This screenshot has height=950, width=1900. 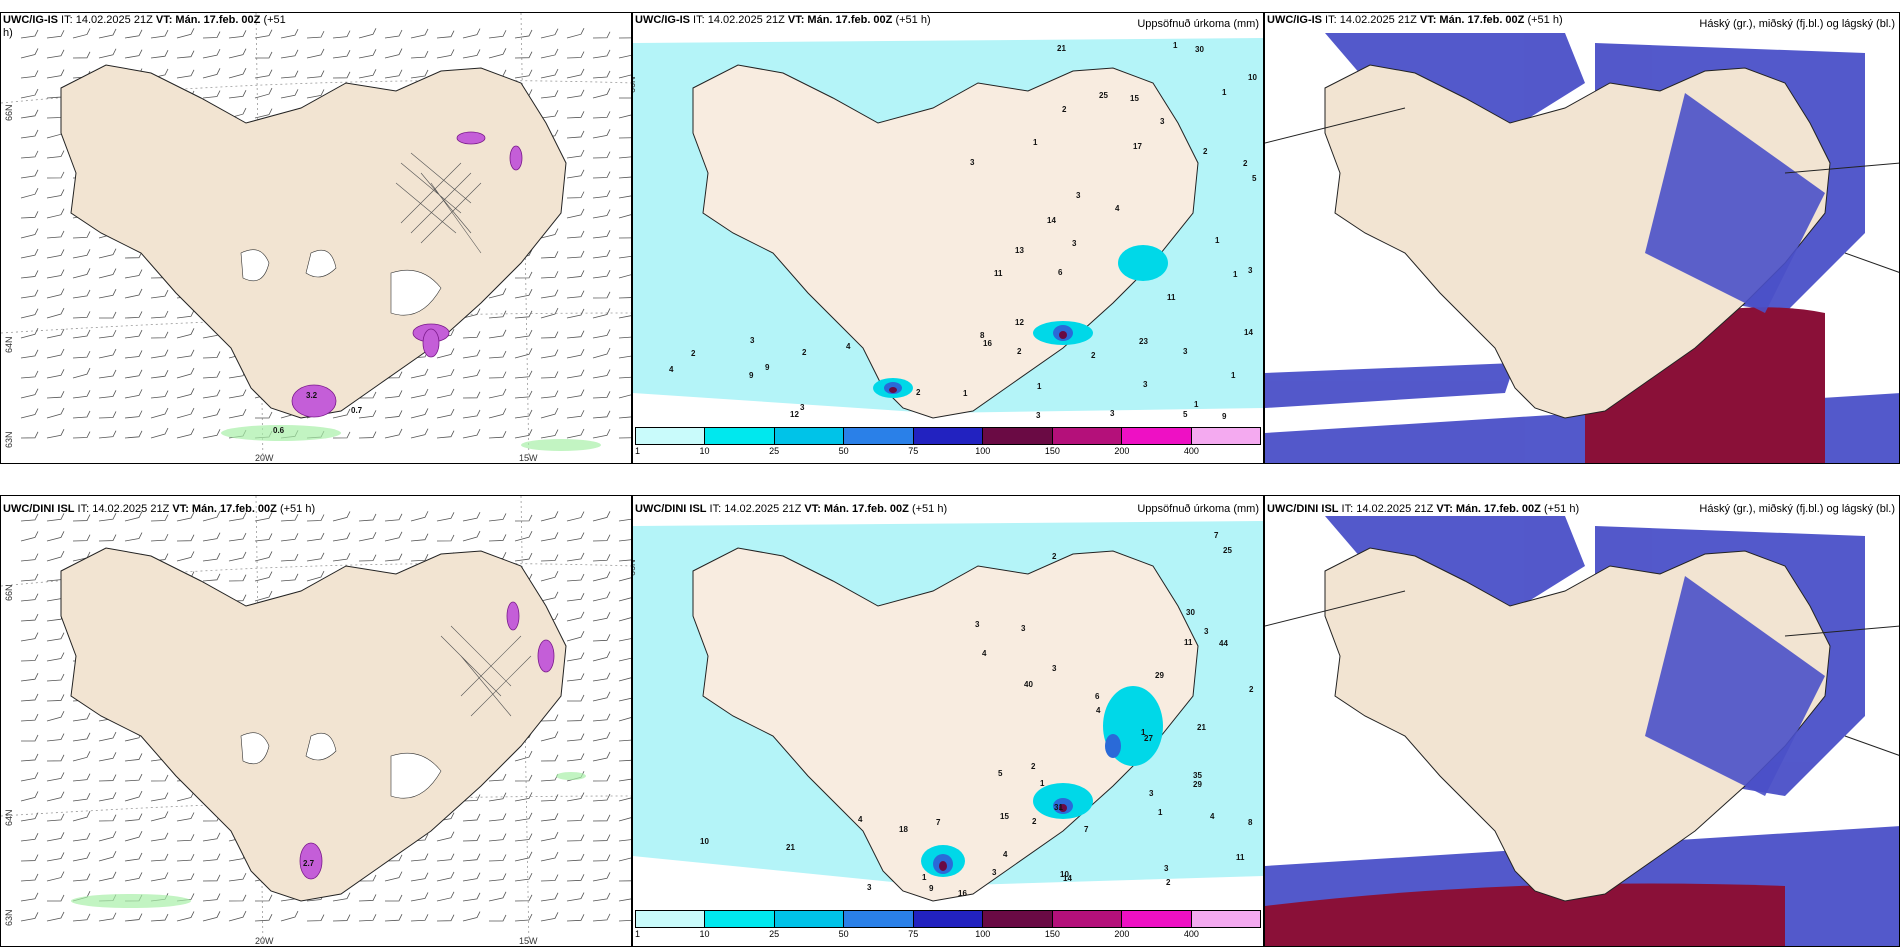 I want to click on precip-label: 7, so click(x=1216, y=535).